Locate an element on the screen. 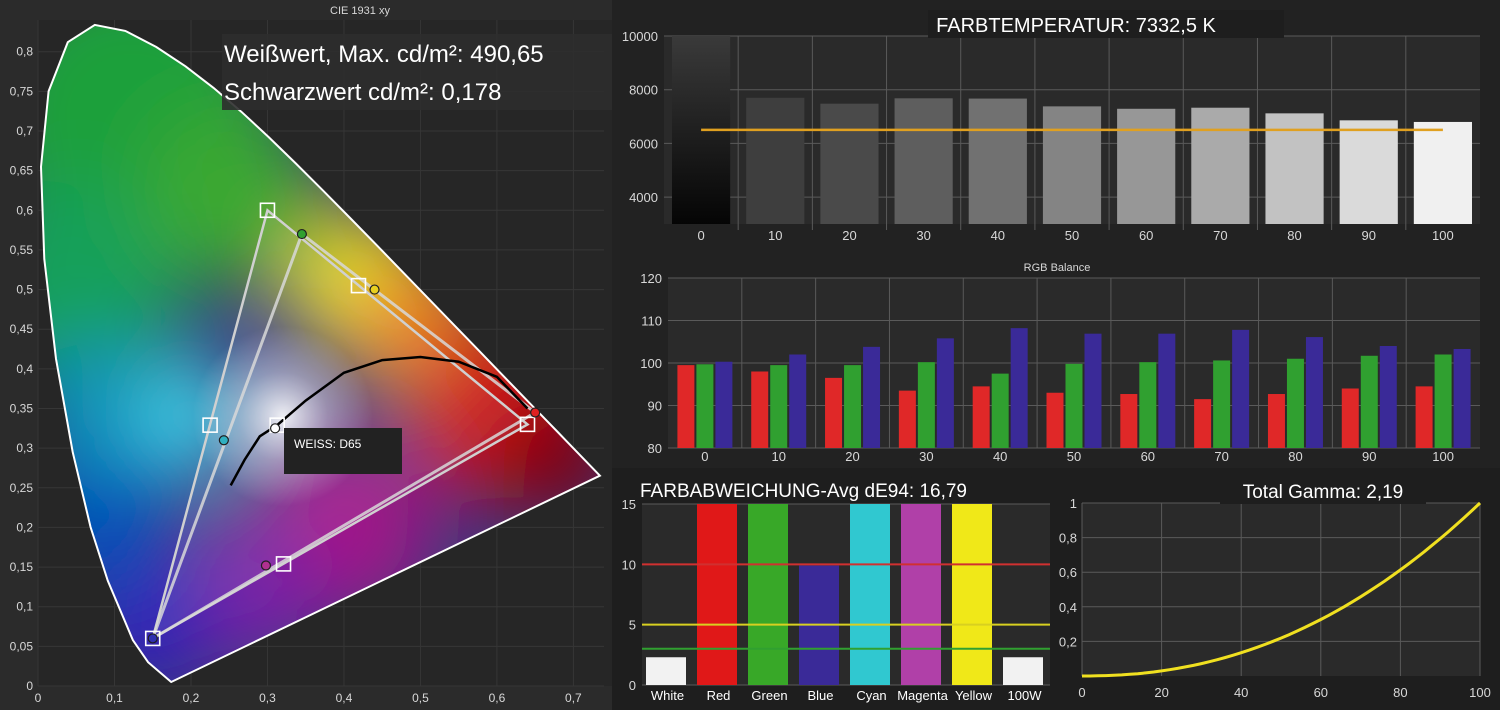 The image size is (1500, 710). gamma-x-tick-label: 40 is located at coordinates (1241, 692).